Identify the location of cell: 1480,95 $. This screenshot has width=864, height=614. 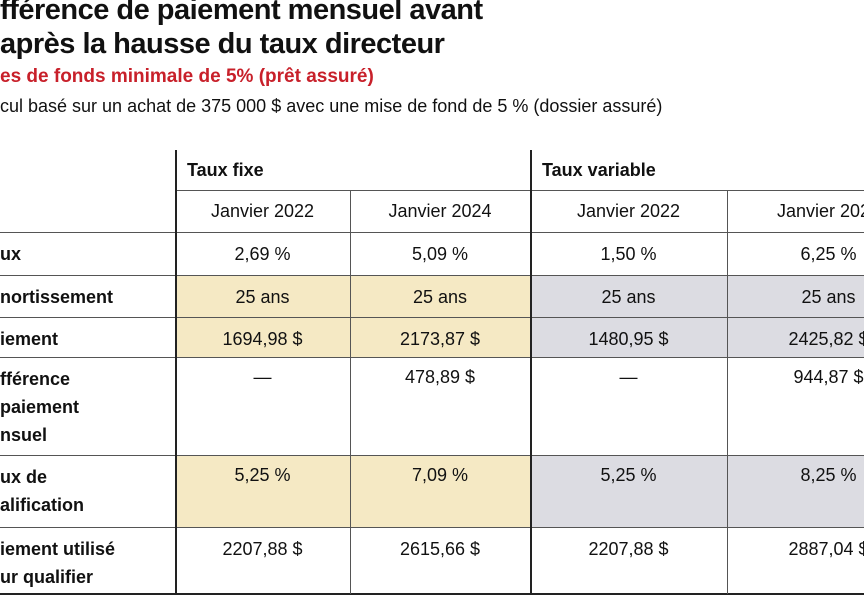
(628, 337).